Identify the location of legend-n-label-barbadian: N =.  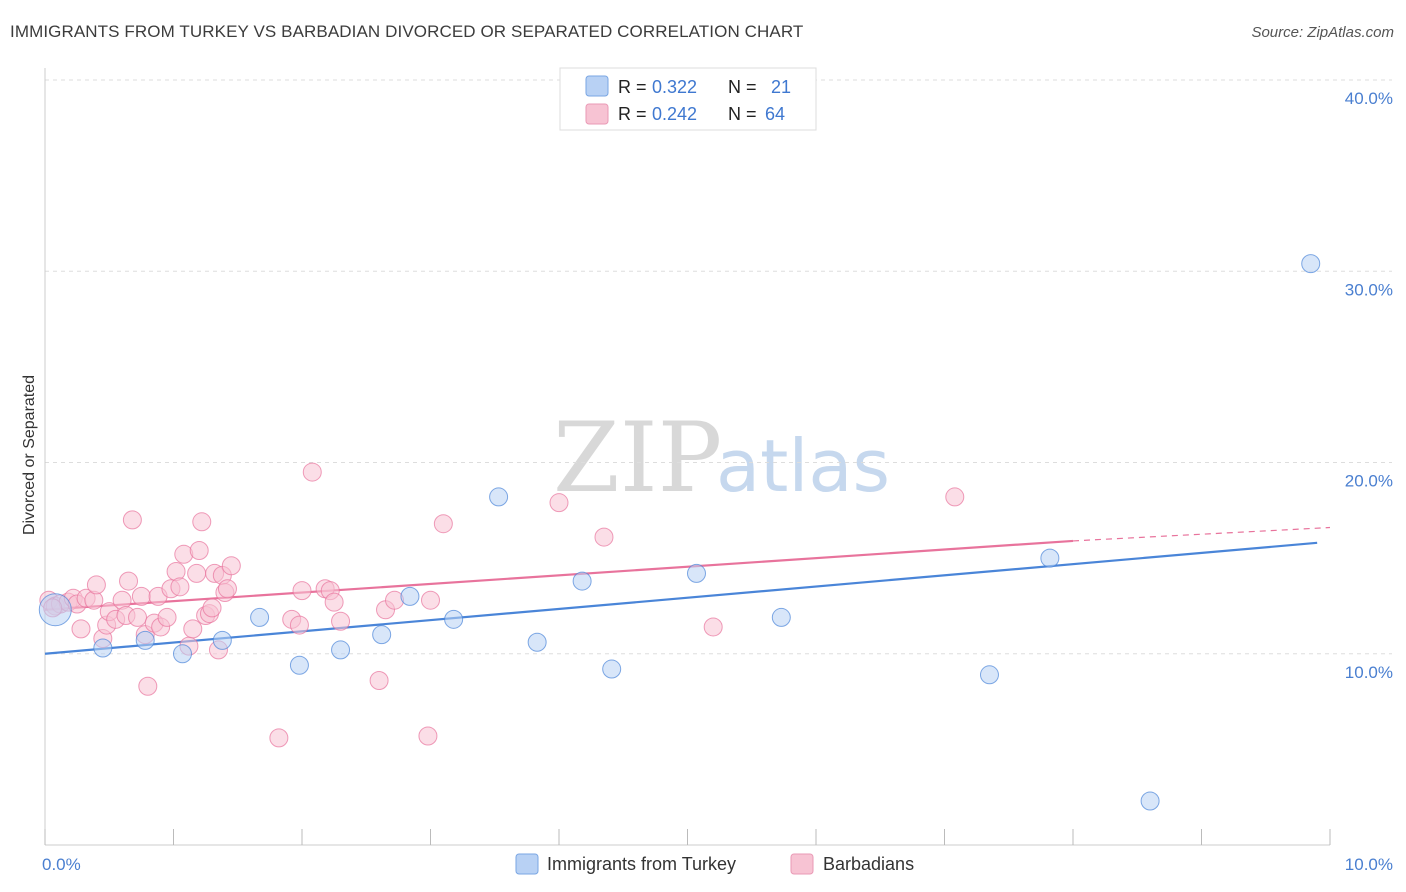
(742, 114).